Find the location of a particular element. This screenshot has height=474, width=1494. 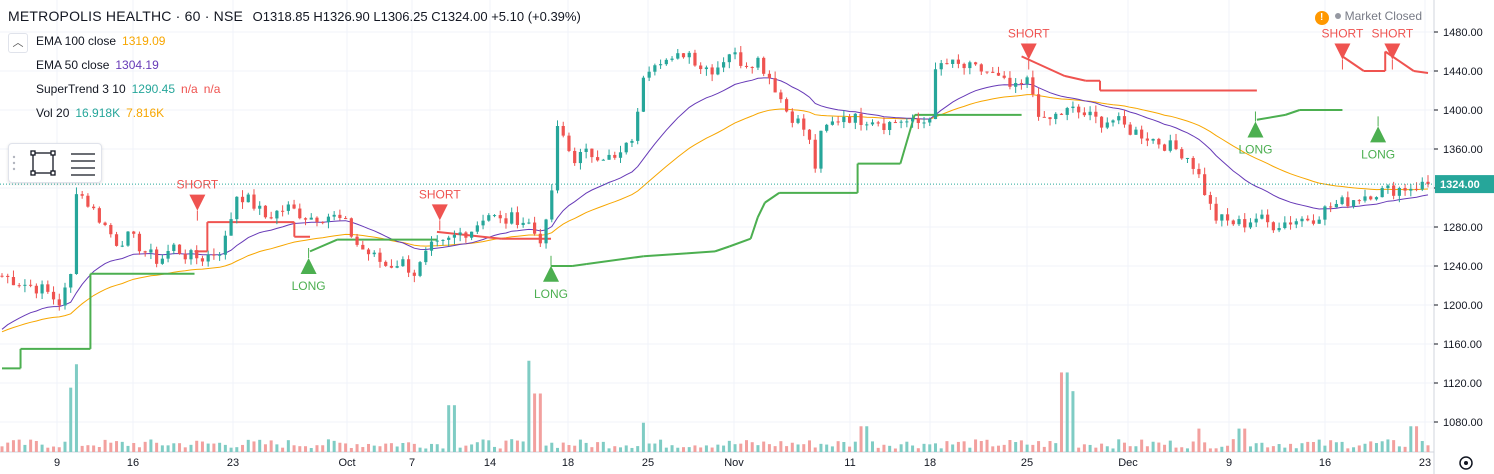

indicator-ema50-value: 1304.19 is located at coordinates (137, 65).